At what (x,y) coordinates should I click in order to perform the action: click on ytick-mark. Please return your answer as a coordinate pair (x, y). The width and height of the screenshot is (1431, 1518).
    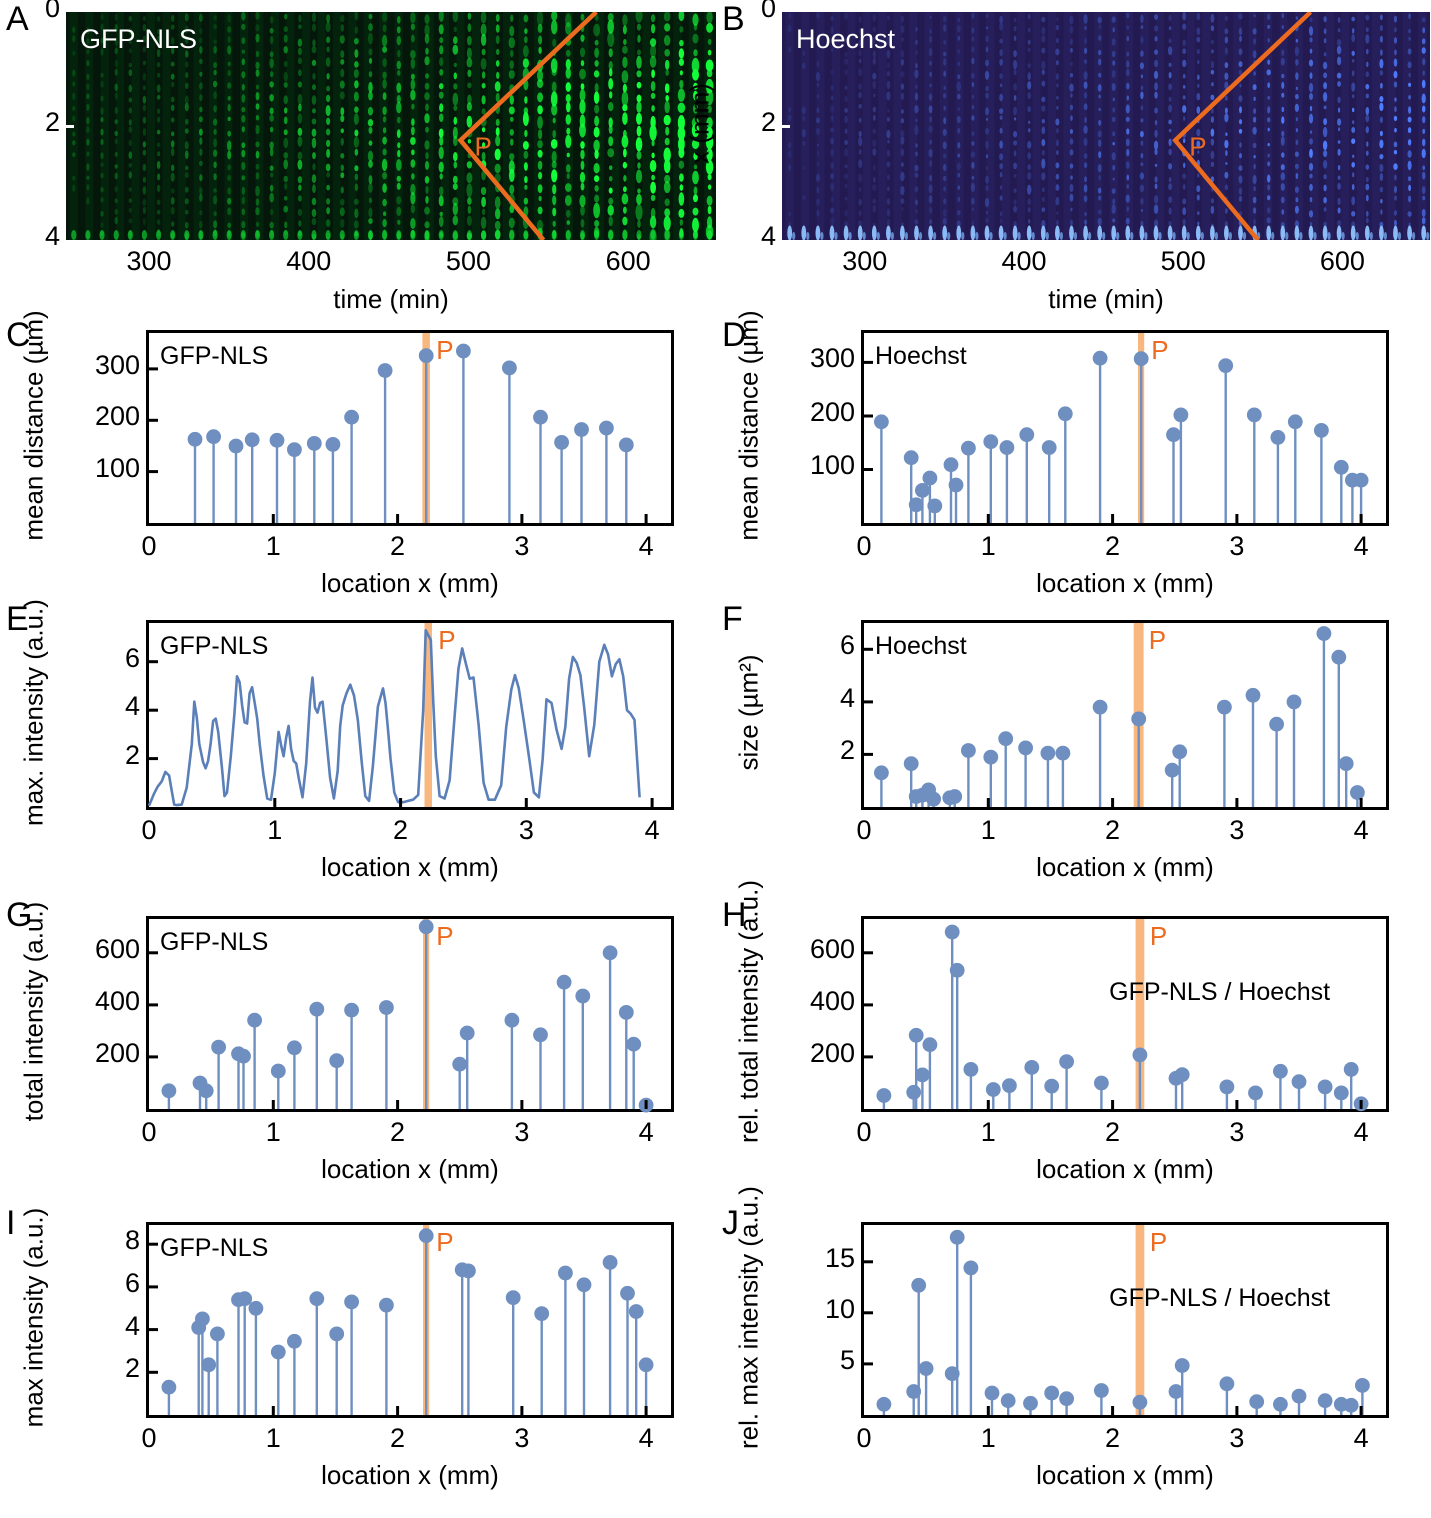
    Looking at the image, I should click on (786, 126).